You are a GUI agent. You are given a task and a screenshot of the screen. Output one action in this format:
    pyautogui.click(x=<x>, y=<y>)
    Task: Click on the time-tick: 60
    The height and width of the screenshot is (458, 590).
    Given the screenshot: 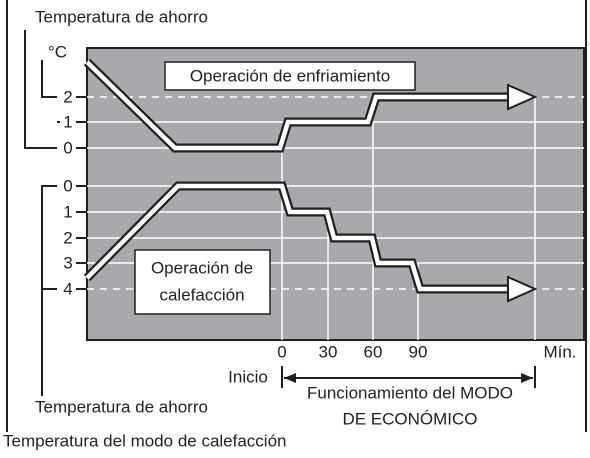 What is the action you would take?
    pyautogui.click(x=373, y=351)
    